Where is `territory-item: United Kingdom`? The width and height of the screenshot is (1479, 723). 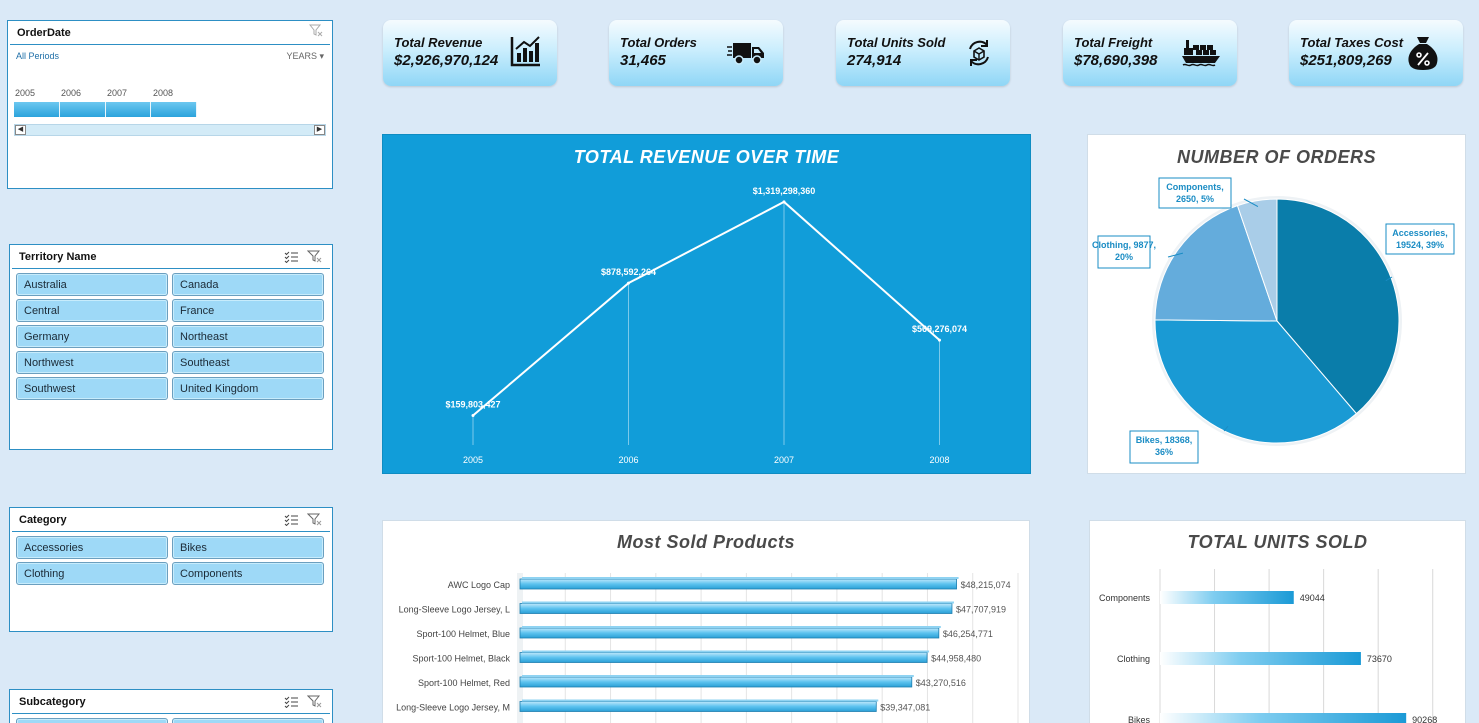
territory-item: United Kingdom is located at coordinates (248, 388).